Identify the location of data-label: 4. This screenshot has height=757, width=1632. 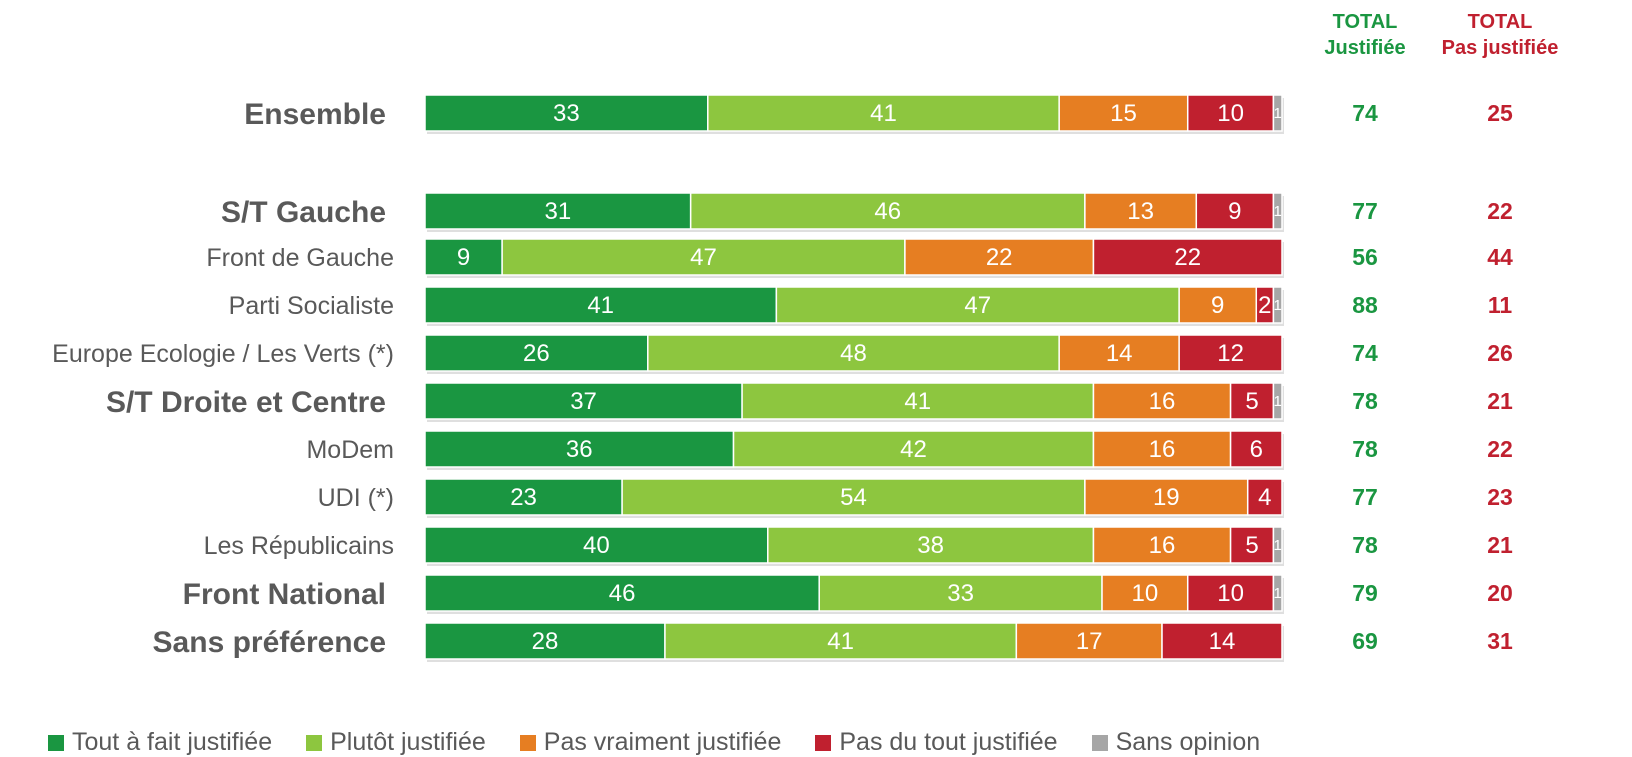
(1264, 497).